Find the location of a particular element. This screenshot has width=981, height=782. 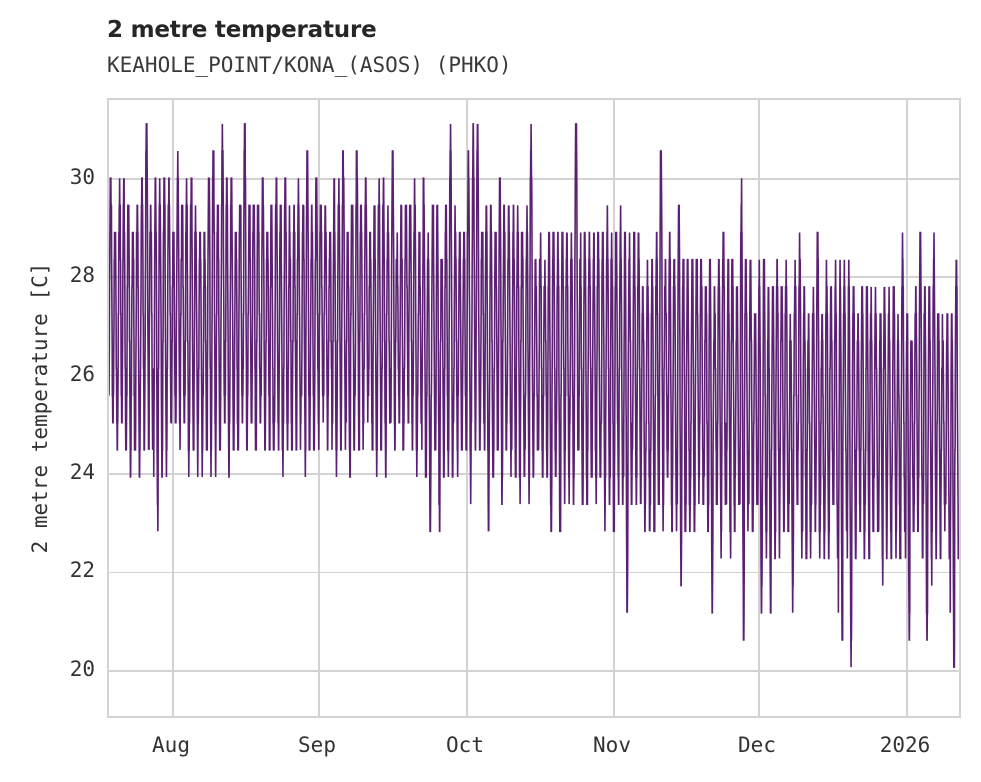

y-tick-label: 30 is located at coordinates (82, 176).